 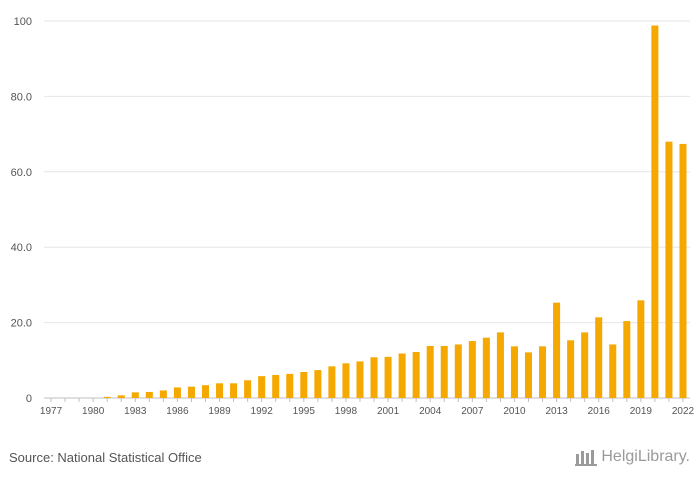 What do you see at coordinates (599, 357) in the screenshot?
I see `bar-2016` at bounding box center [599, 357].